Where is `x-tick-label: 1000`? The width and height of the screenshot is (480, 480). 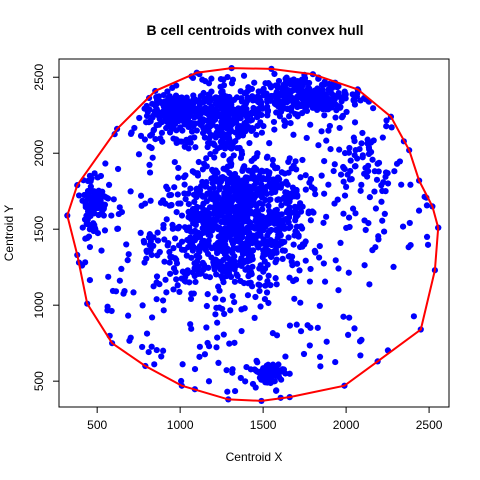
x-tick-label: 1000 is located at coordinates (180, 425).